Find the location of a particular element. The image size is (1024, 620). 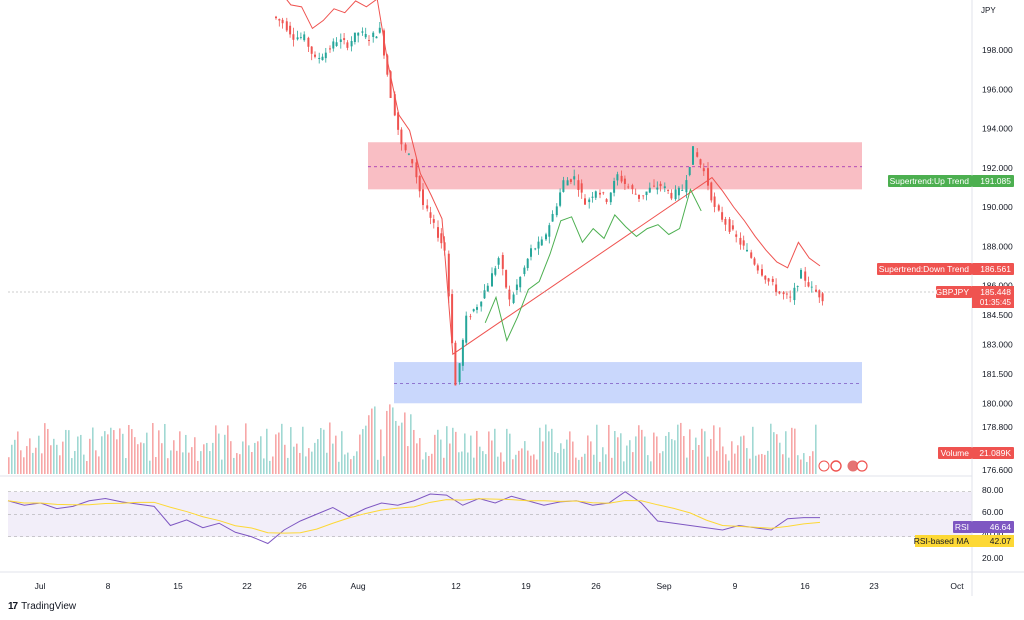

rsi-tick-label: 80.00 is located at coordinates (993, 490).